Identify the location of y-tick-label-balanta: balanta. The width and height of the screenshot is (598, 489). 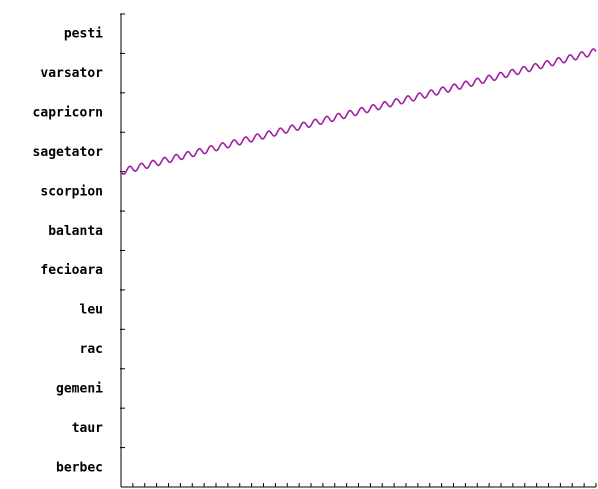
(75, 231).